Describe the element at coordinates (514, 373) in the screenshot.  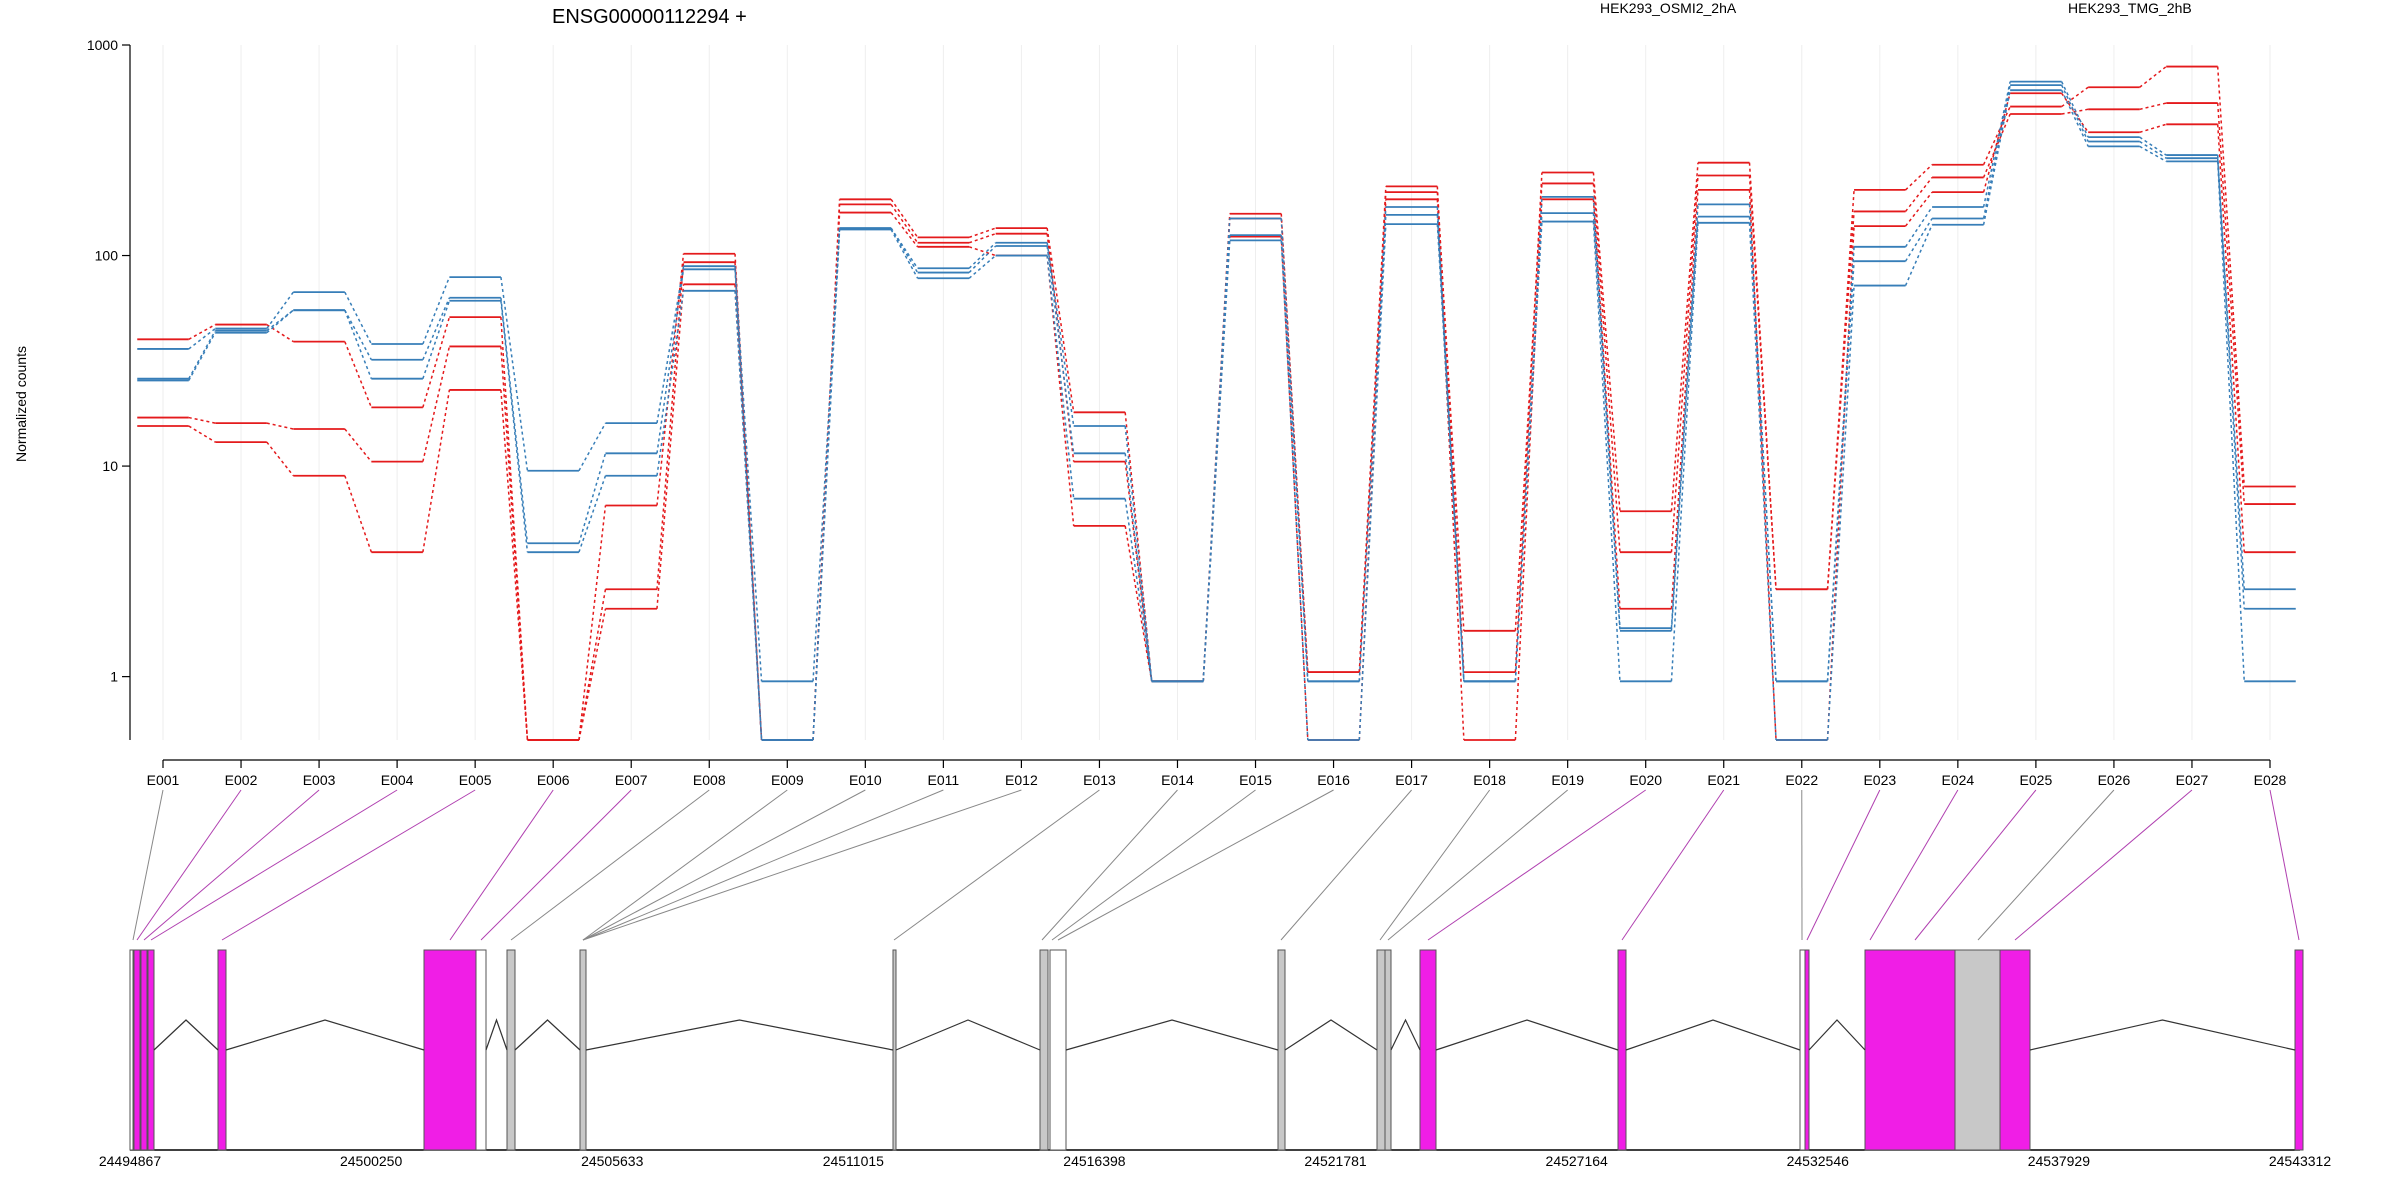
I see `series-connector-E005` at that location.